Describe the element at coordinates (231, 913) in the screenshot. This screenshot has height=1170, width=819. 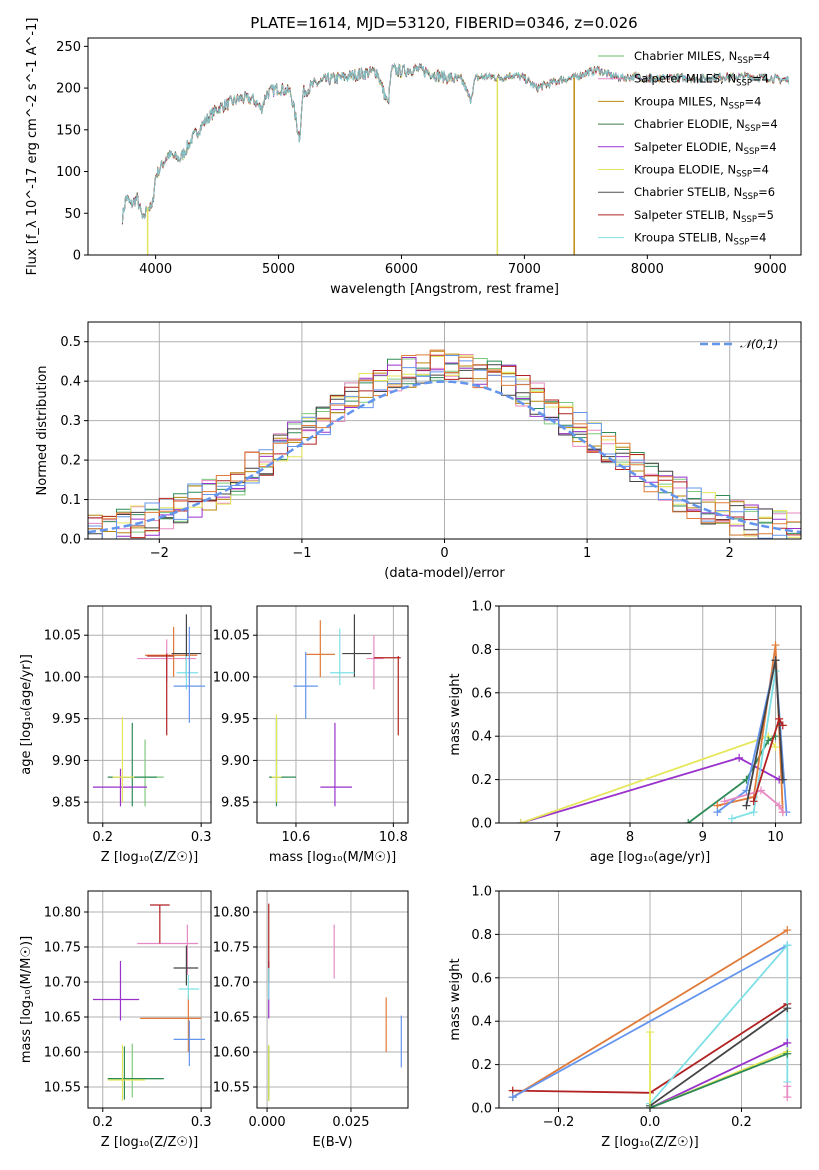
I see `y-tick-label: 10.80` at that location.